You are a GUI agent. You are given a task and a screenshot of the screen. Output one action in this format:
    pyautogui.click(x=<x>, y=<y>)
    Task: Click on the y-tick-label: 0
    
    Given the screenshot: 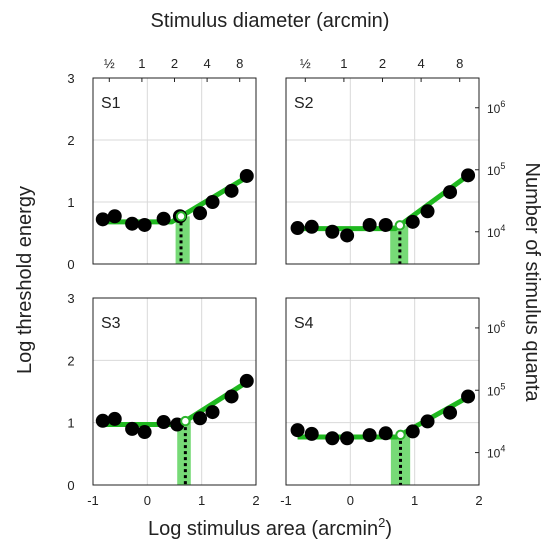 What is the action you would take?
    pyautogui.click(x=70, y=485)
    